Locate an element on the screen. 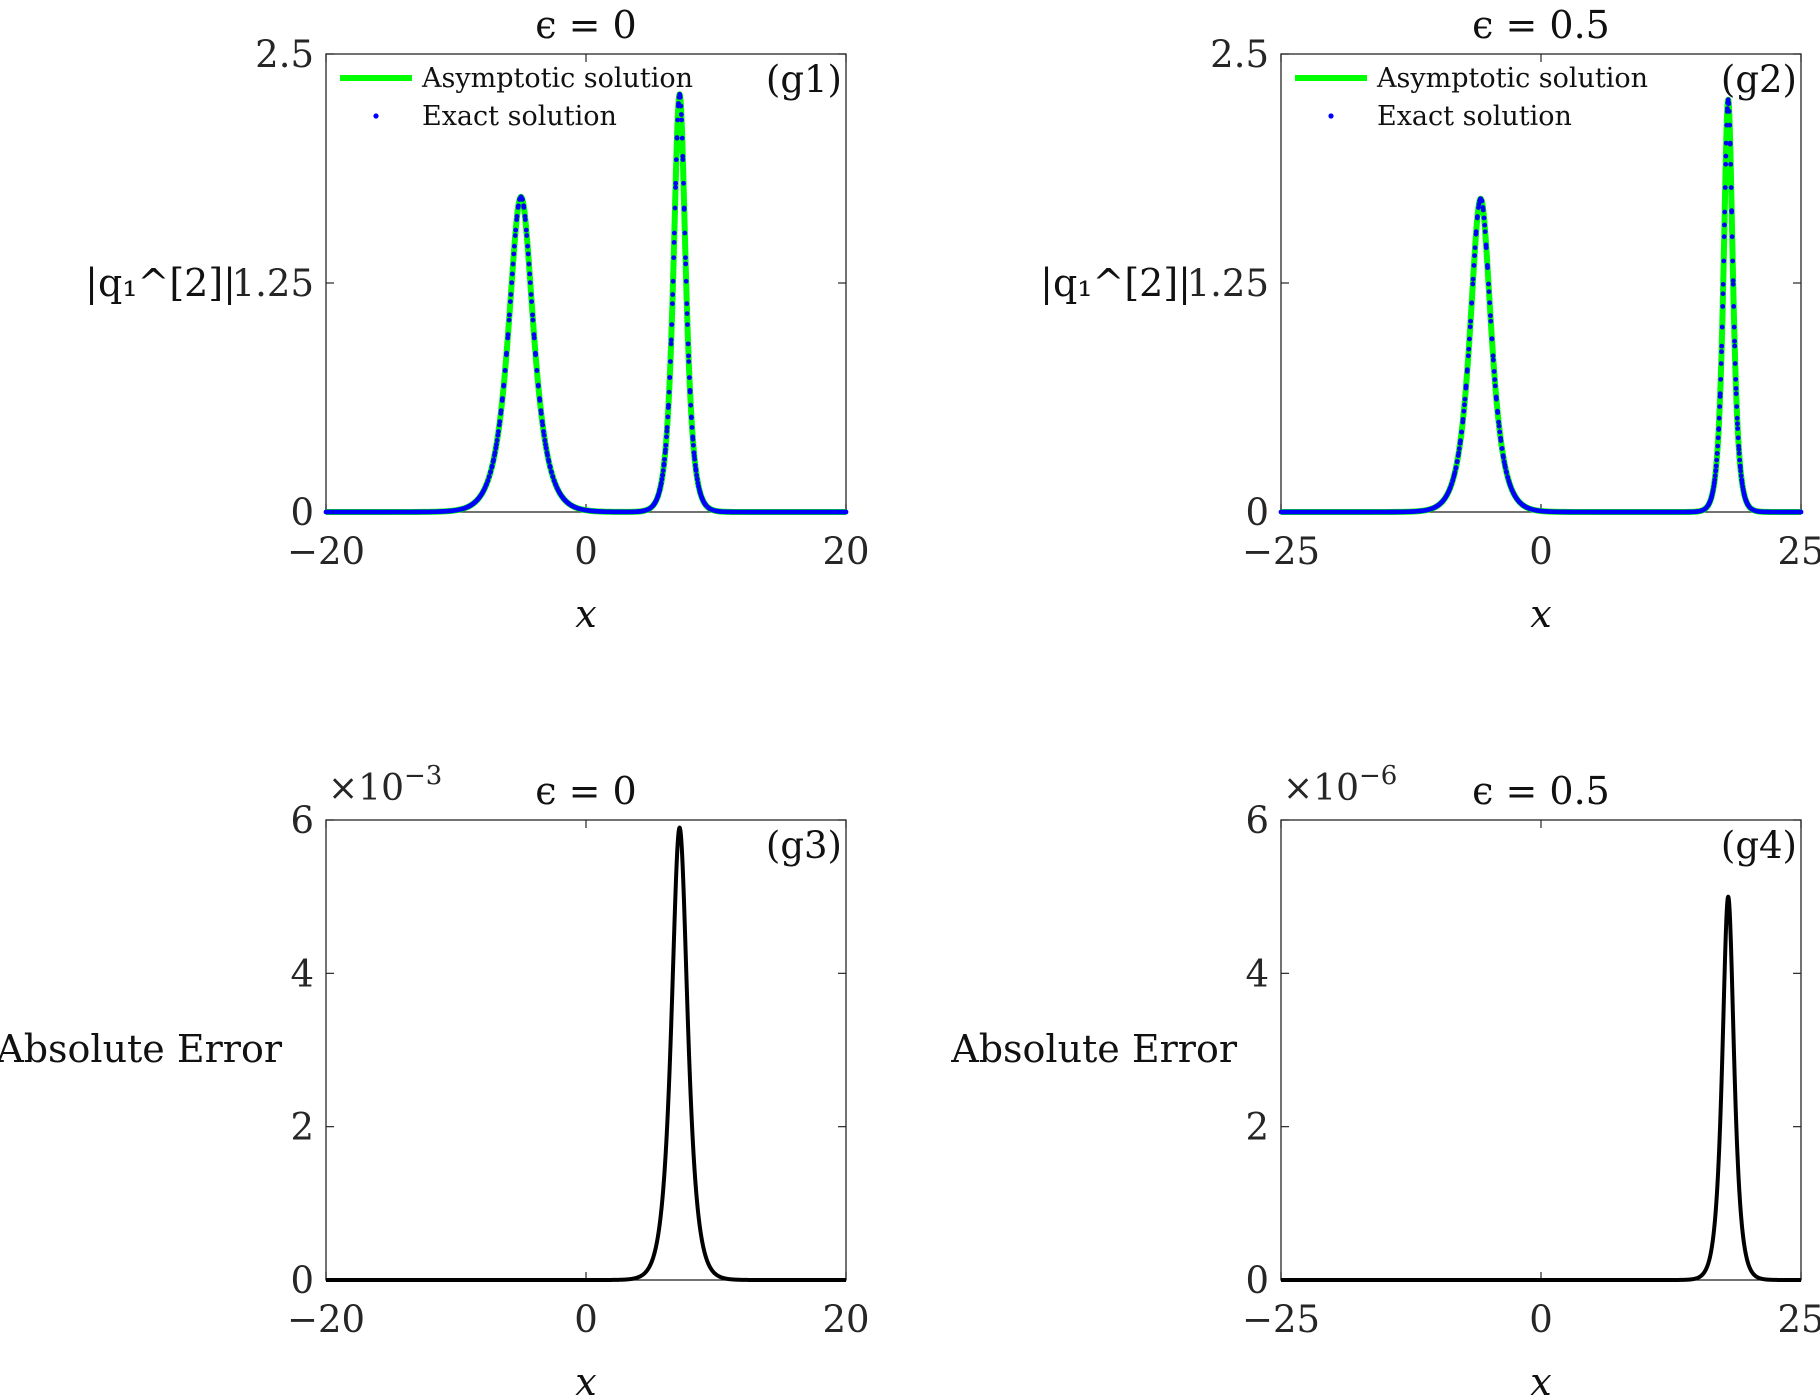 This screenshot has width=1820, height=1398. legend-entry: Exact solution is located at coordinates (1474, 116).